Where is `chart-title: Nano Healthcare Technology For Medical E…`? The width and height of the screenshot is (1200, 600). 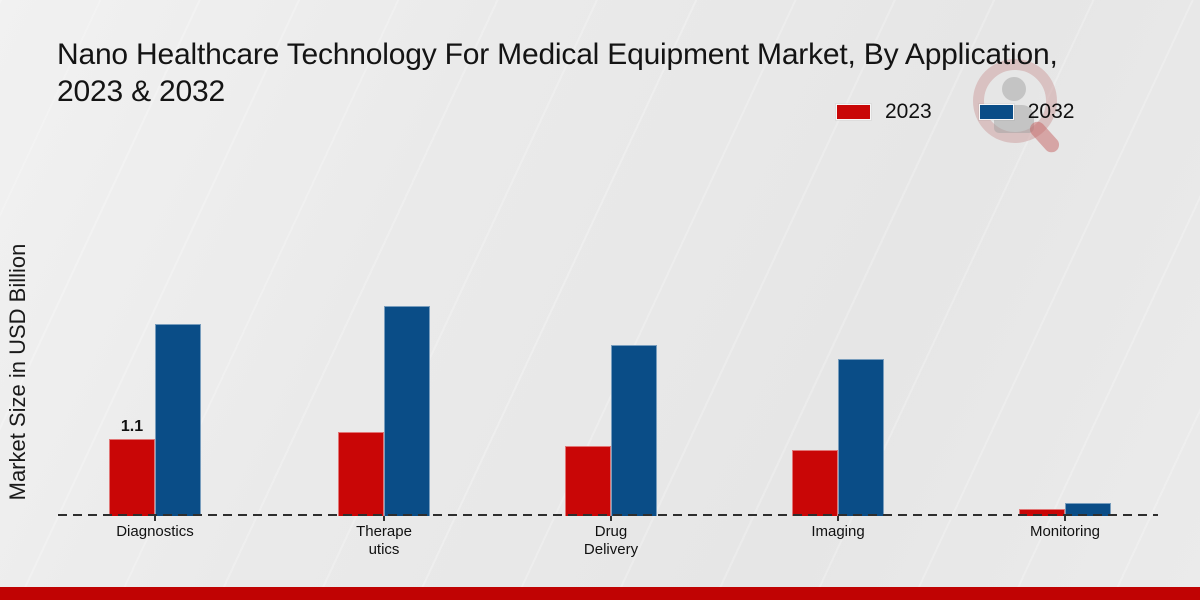 chart-title: Nano Healthcare Technology For Medical E… is located at coordinates (557, 73).